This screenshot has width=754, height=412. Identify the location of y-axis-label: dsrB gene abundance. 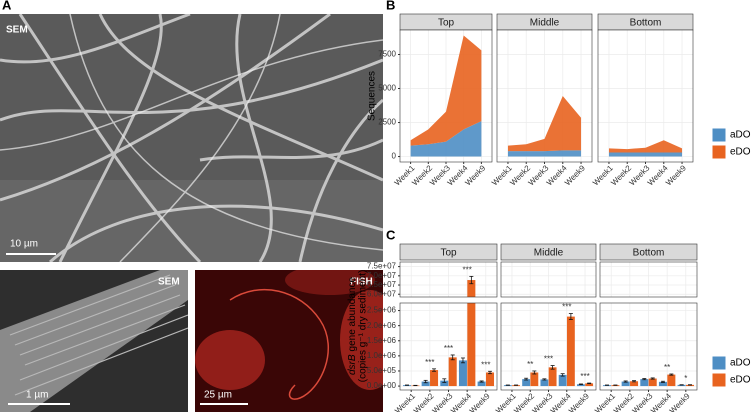
(352, 326).